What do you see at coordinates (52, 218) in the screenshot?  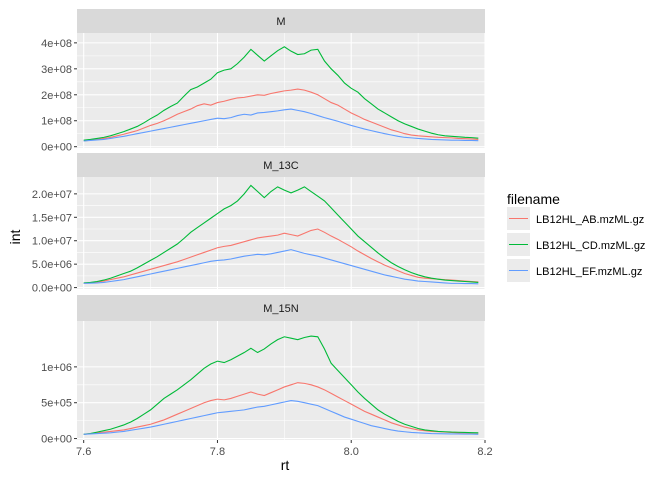 I see `y-tick-label: 1.5e+07` at bounding box center [52, 218].